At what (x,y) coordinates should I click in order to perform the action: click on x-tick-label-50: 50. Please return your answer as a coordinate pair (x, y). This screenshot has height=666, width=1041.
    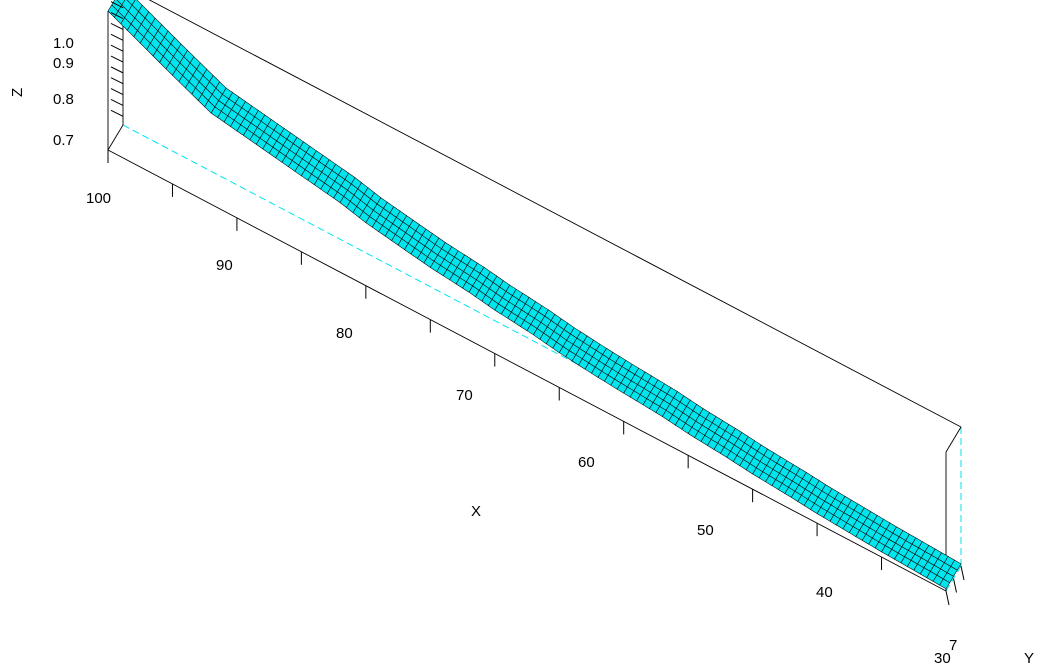
    Looking at the image, I should click on (705, 530).